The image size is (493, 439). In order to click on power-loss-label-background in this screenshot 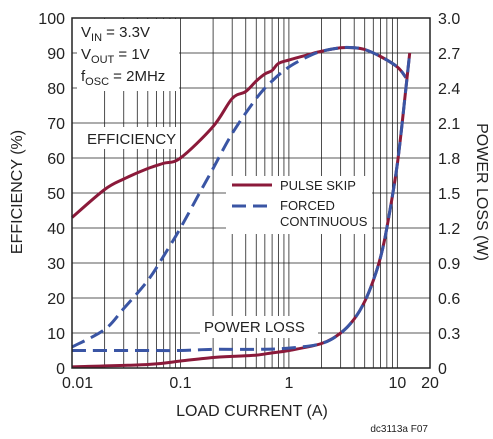, I will do `click(259, 327)`.